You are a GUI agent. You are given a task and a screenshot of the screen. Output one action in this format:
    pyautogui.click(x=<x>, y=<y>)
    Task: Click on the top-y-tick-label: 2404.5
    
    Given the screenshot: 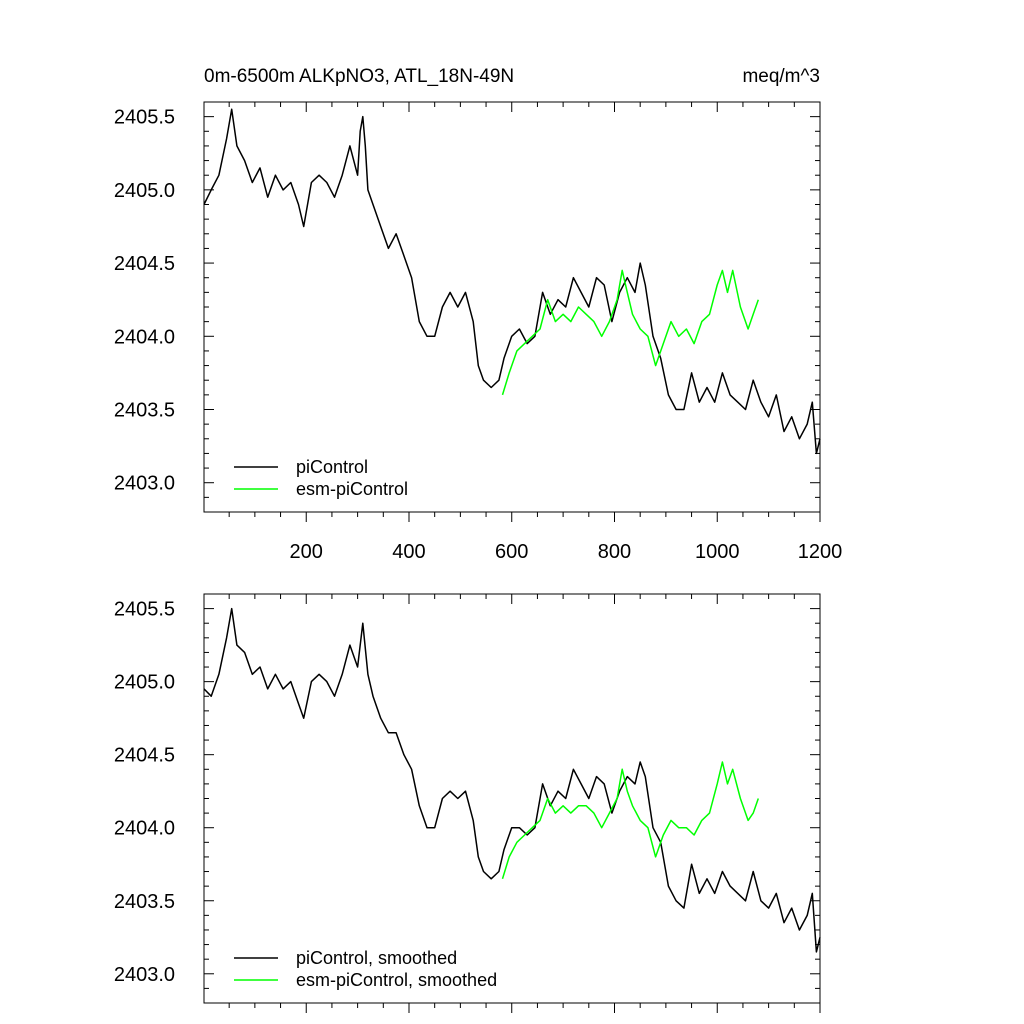 What is the action you would take?
    pyautogui.click(x=144, y=264)
    